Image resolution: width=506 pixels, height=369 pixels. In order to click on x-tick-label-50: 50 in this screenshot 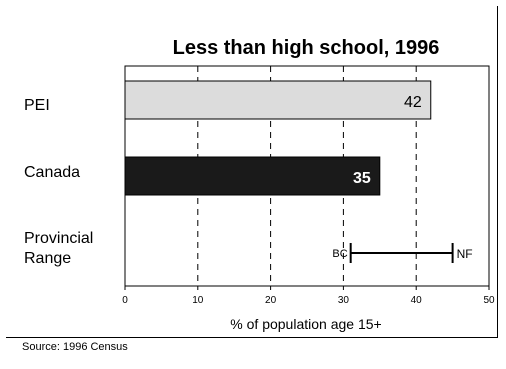, I will do `click(489, 300)`.